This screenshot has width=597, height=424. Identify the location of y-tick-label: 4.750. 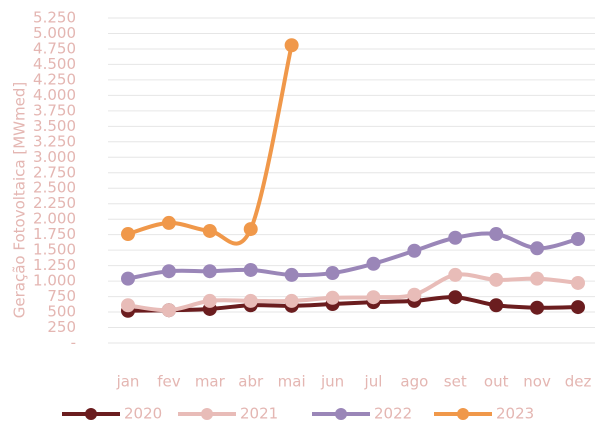
(54, 48).